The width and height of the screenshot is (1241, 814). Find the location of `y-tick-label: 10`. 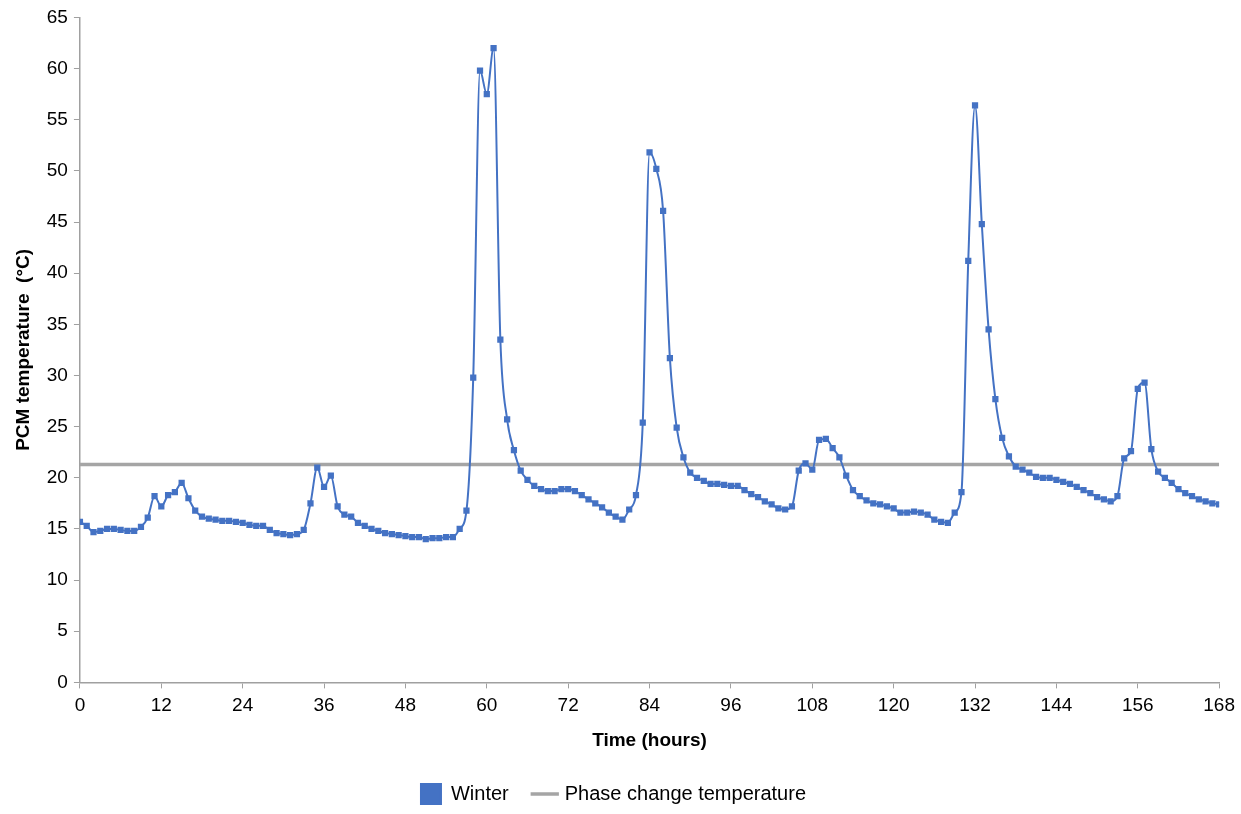

y-tick-label: 10 is located at coordinates (57, 579).